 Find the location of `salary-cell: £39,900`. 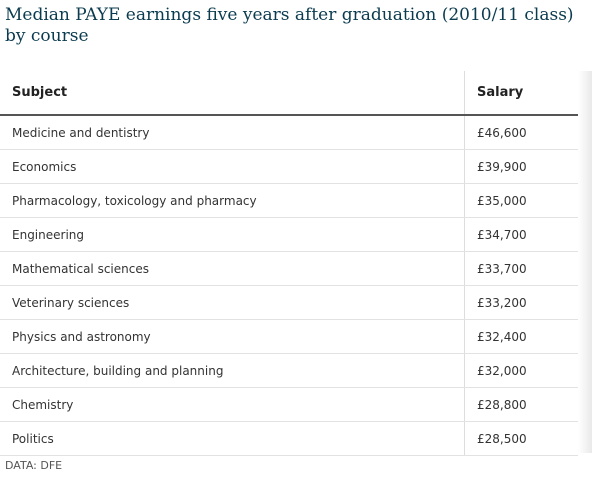

salary-cell: £39,900 is located at coordinates (521, 166).